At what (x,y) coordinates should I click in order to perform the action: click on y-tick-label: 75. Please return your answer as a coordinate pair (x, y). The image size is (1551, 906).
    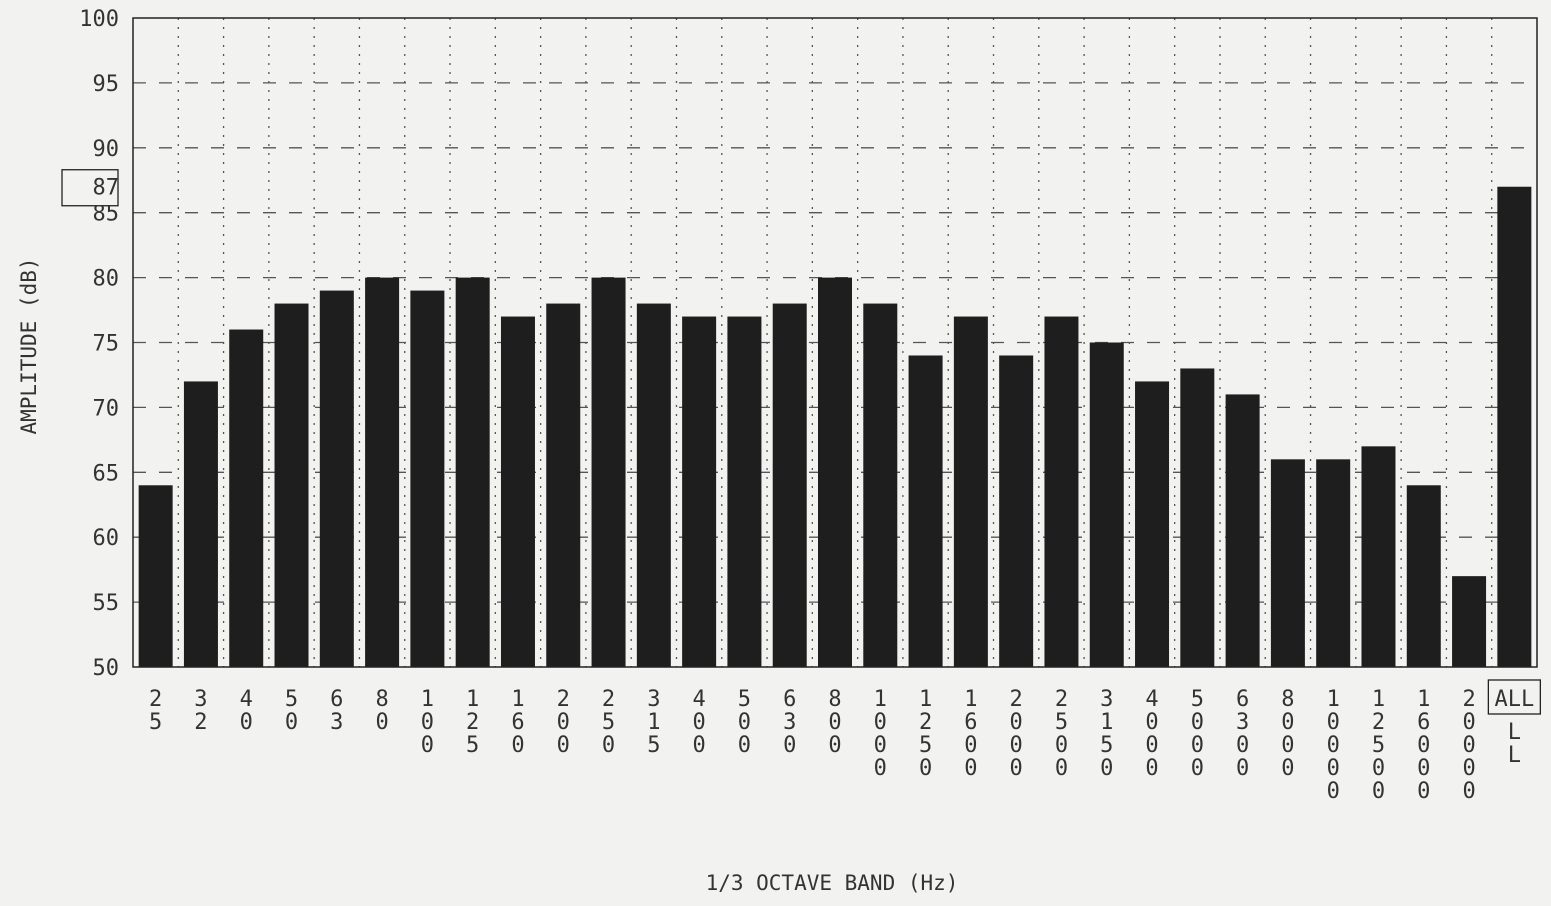
    Looking at the image, I should click on (106, 344).